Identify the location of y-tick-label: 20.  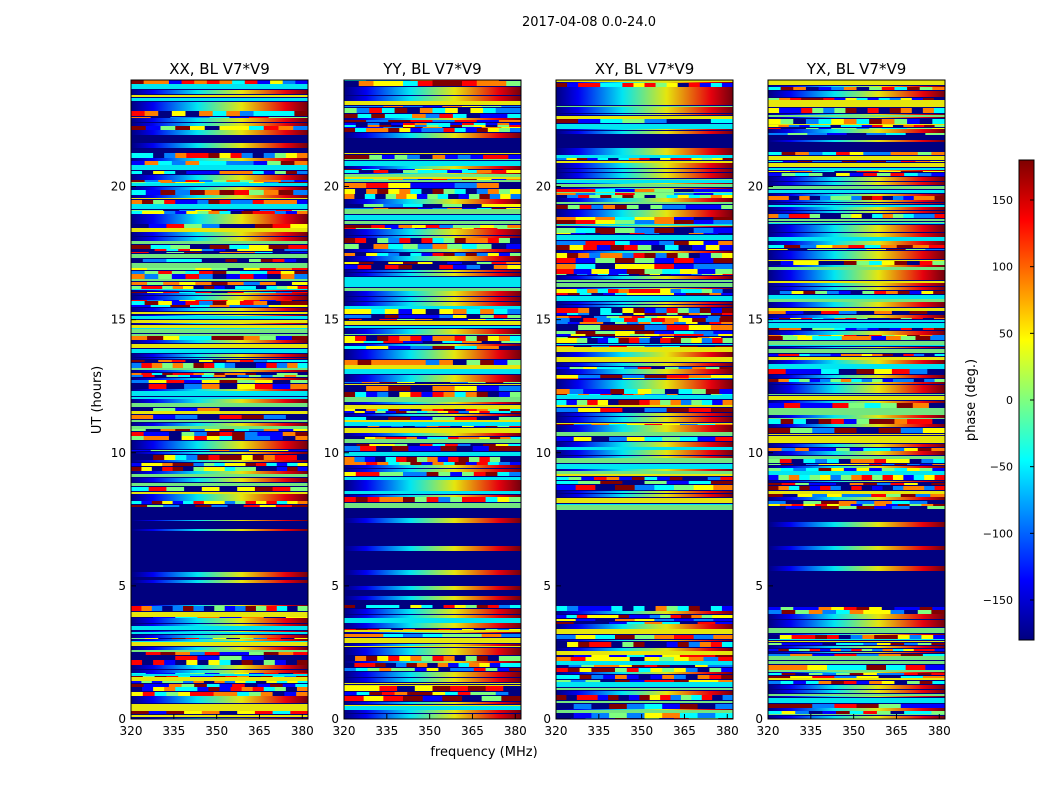
(755, 187).